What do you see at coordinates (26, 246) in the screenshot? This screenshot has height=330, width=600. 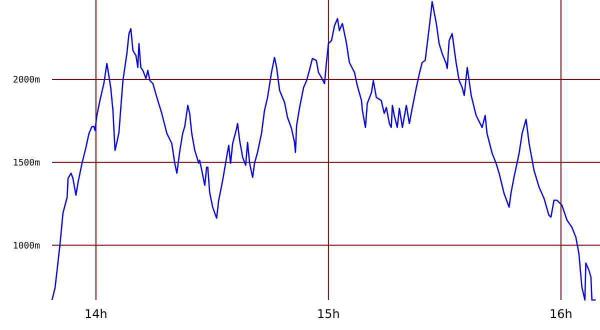 I see `y-tick-label: 1000m` at bounding box center [26, 246].